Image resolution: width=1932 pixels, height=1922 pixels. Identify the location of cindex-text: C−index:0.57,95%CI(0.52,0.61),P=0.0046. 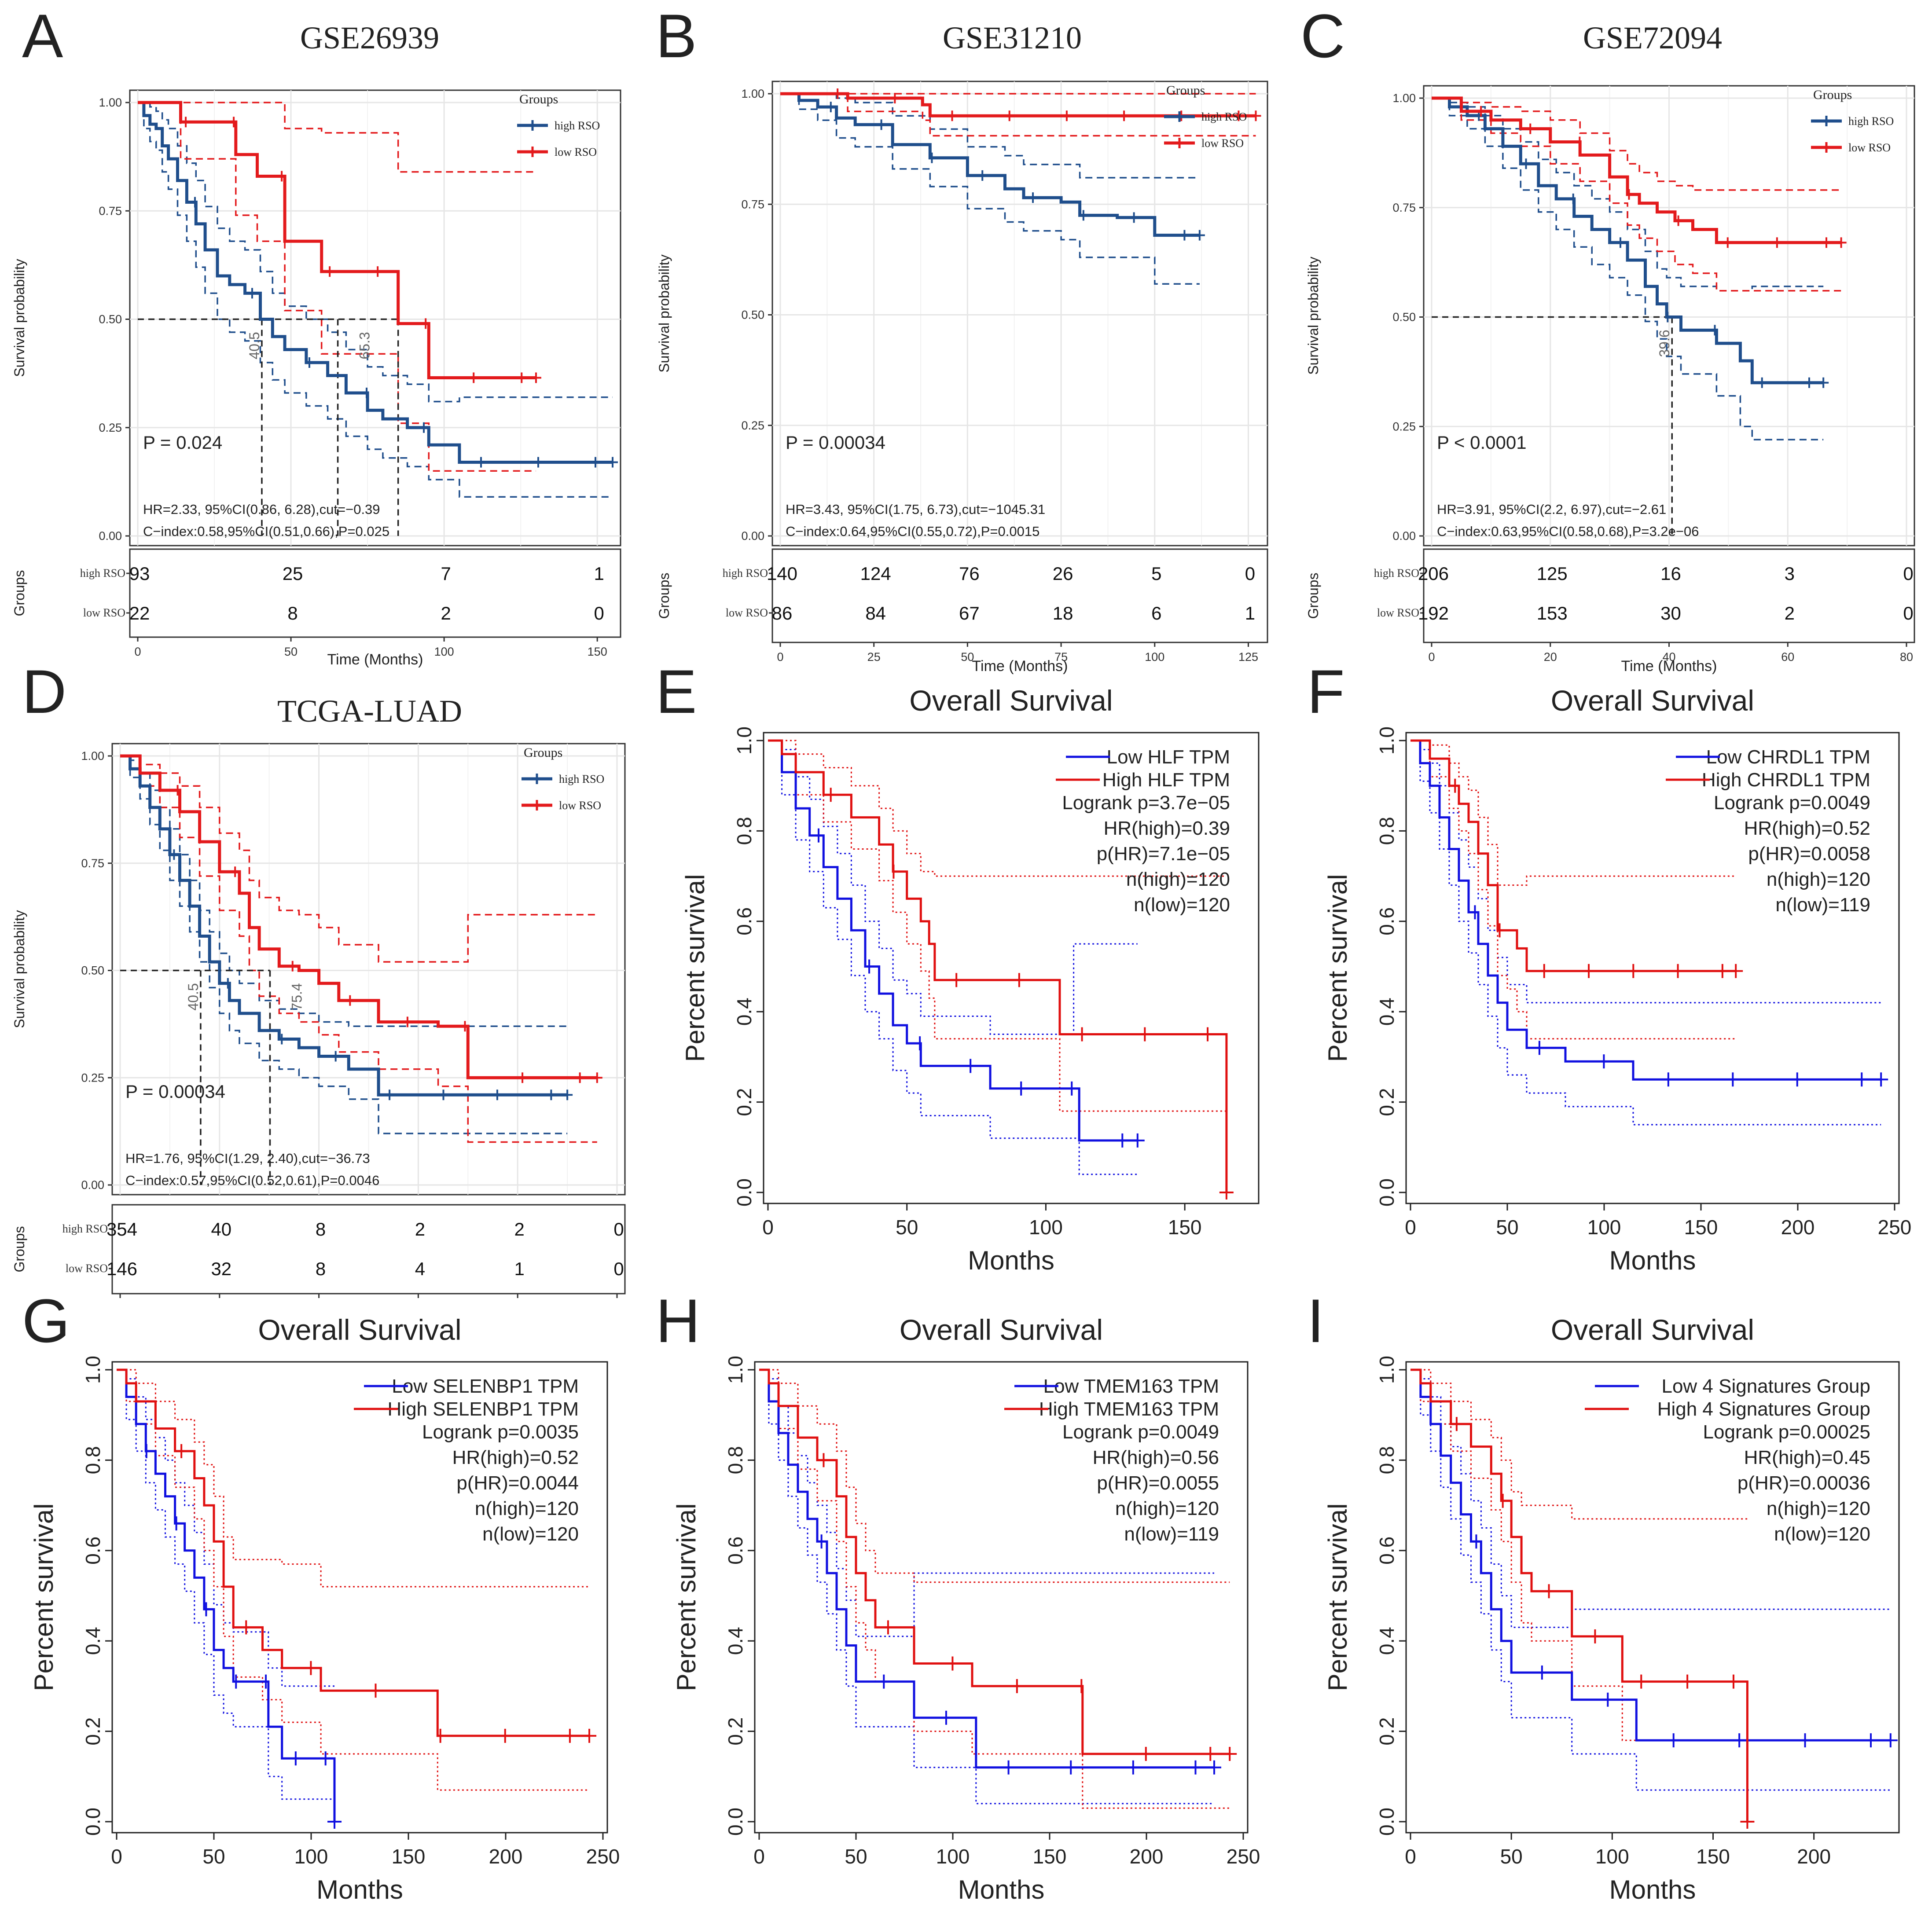
(252, 1180).